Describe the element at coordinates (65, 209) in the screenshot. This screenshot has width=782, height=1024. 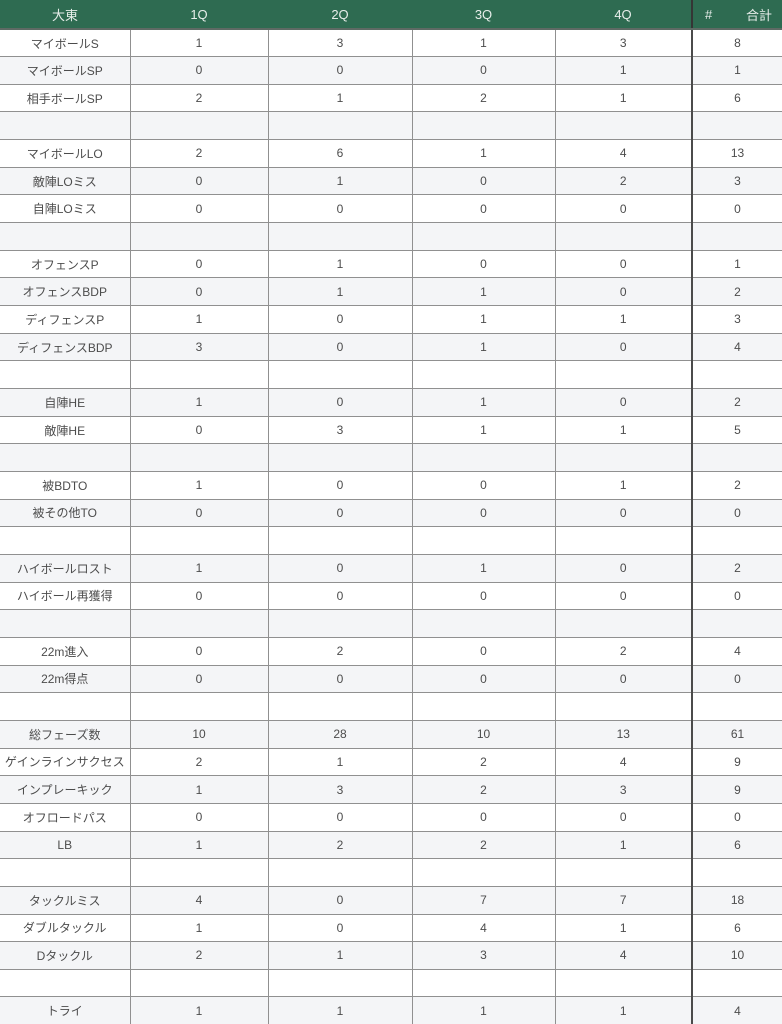
I see `row-label: 自陣LOミス` at that location.